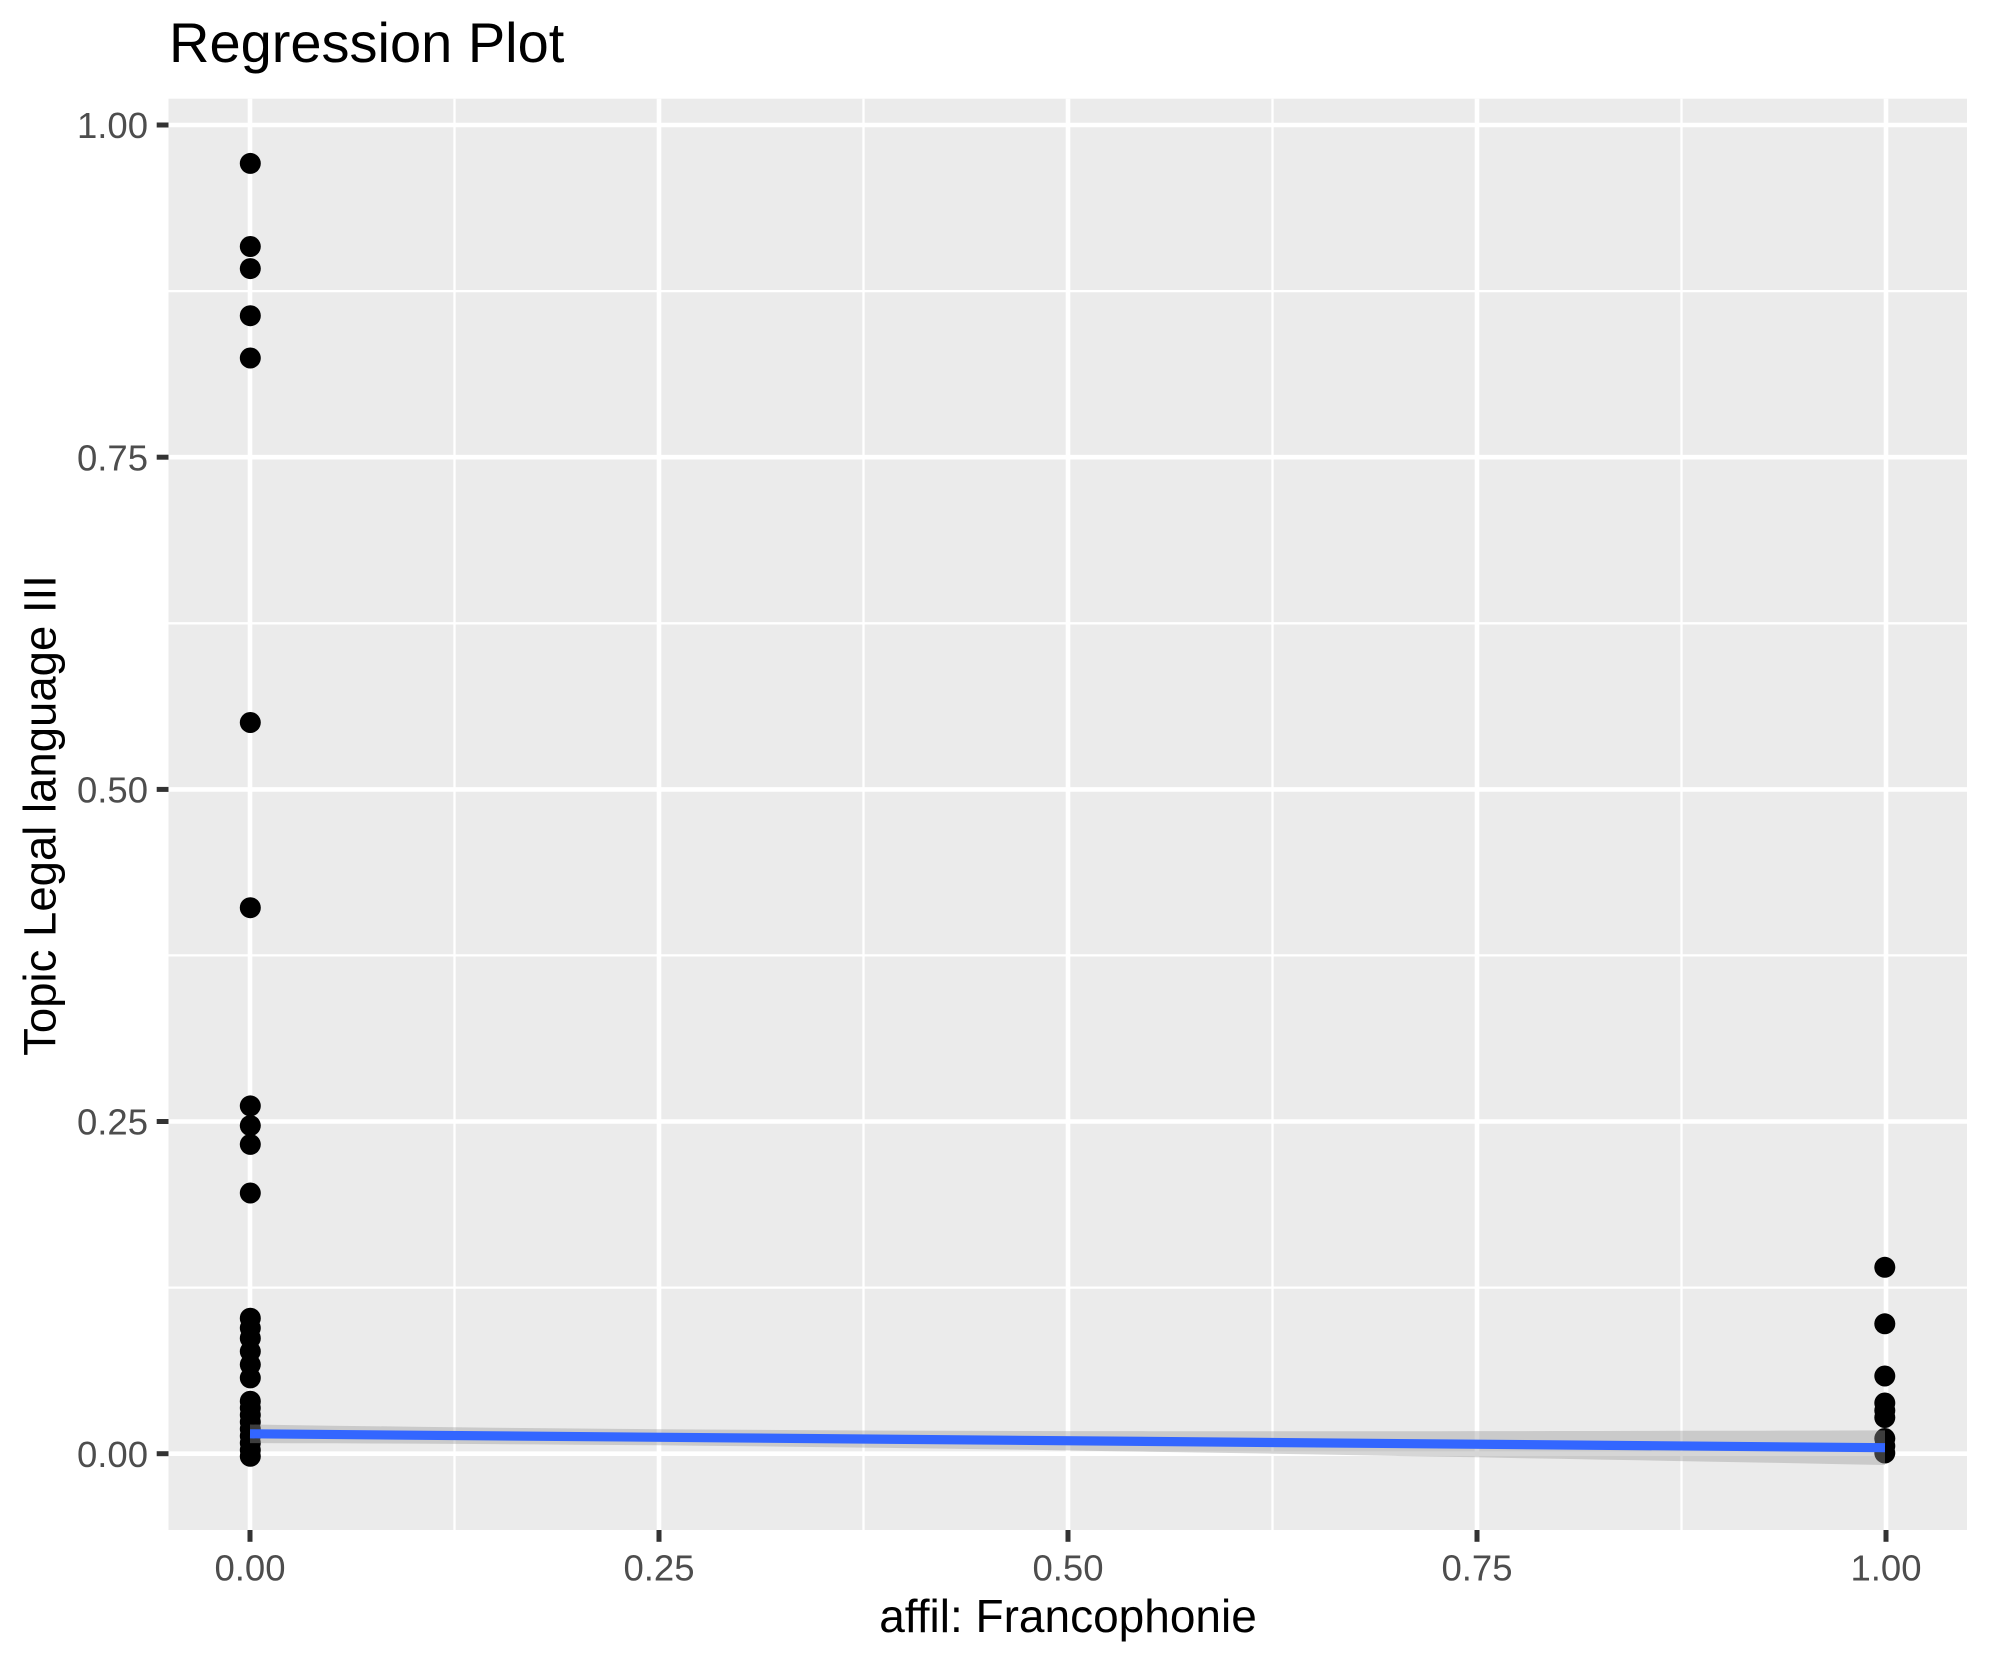  Describe the element at coordinates (367, 42) in the screenshot. I see `svg-text: Regression Plot` at that location.